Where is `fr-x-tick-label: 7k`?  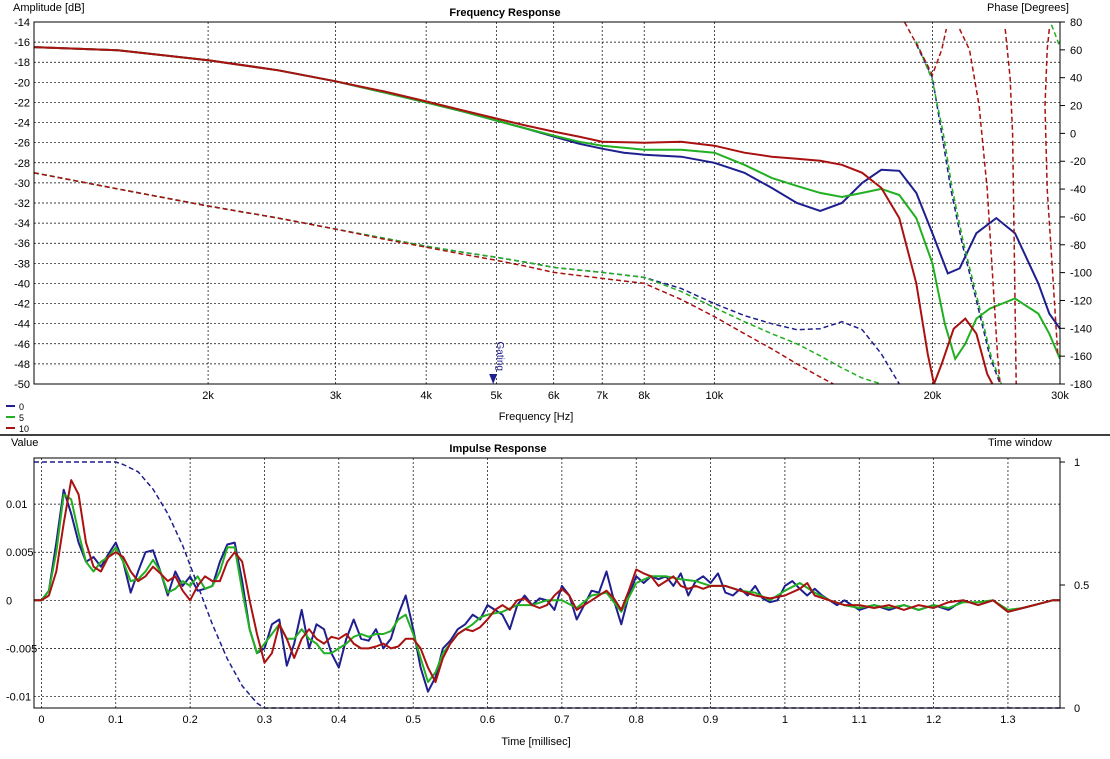
fr-x-tick-label: 7k is located at coordinates (602, 396).